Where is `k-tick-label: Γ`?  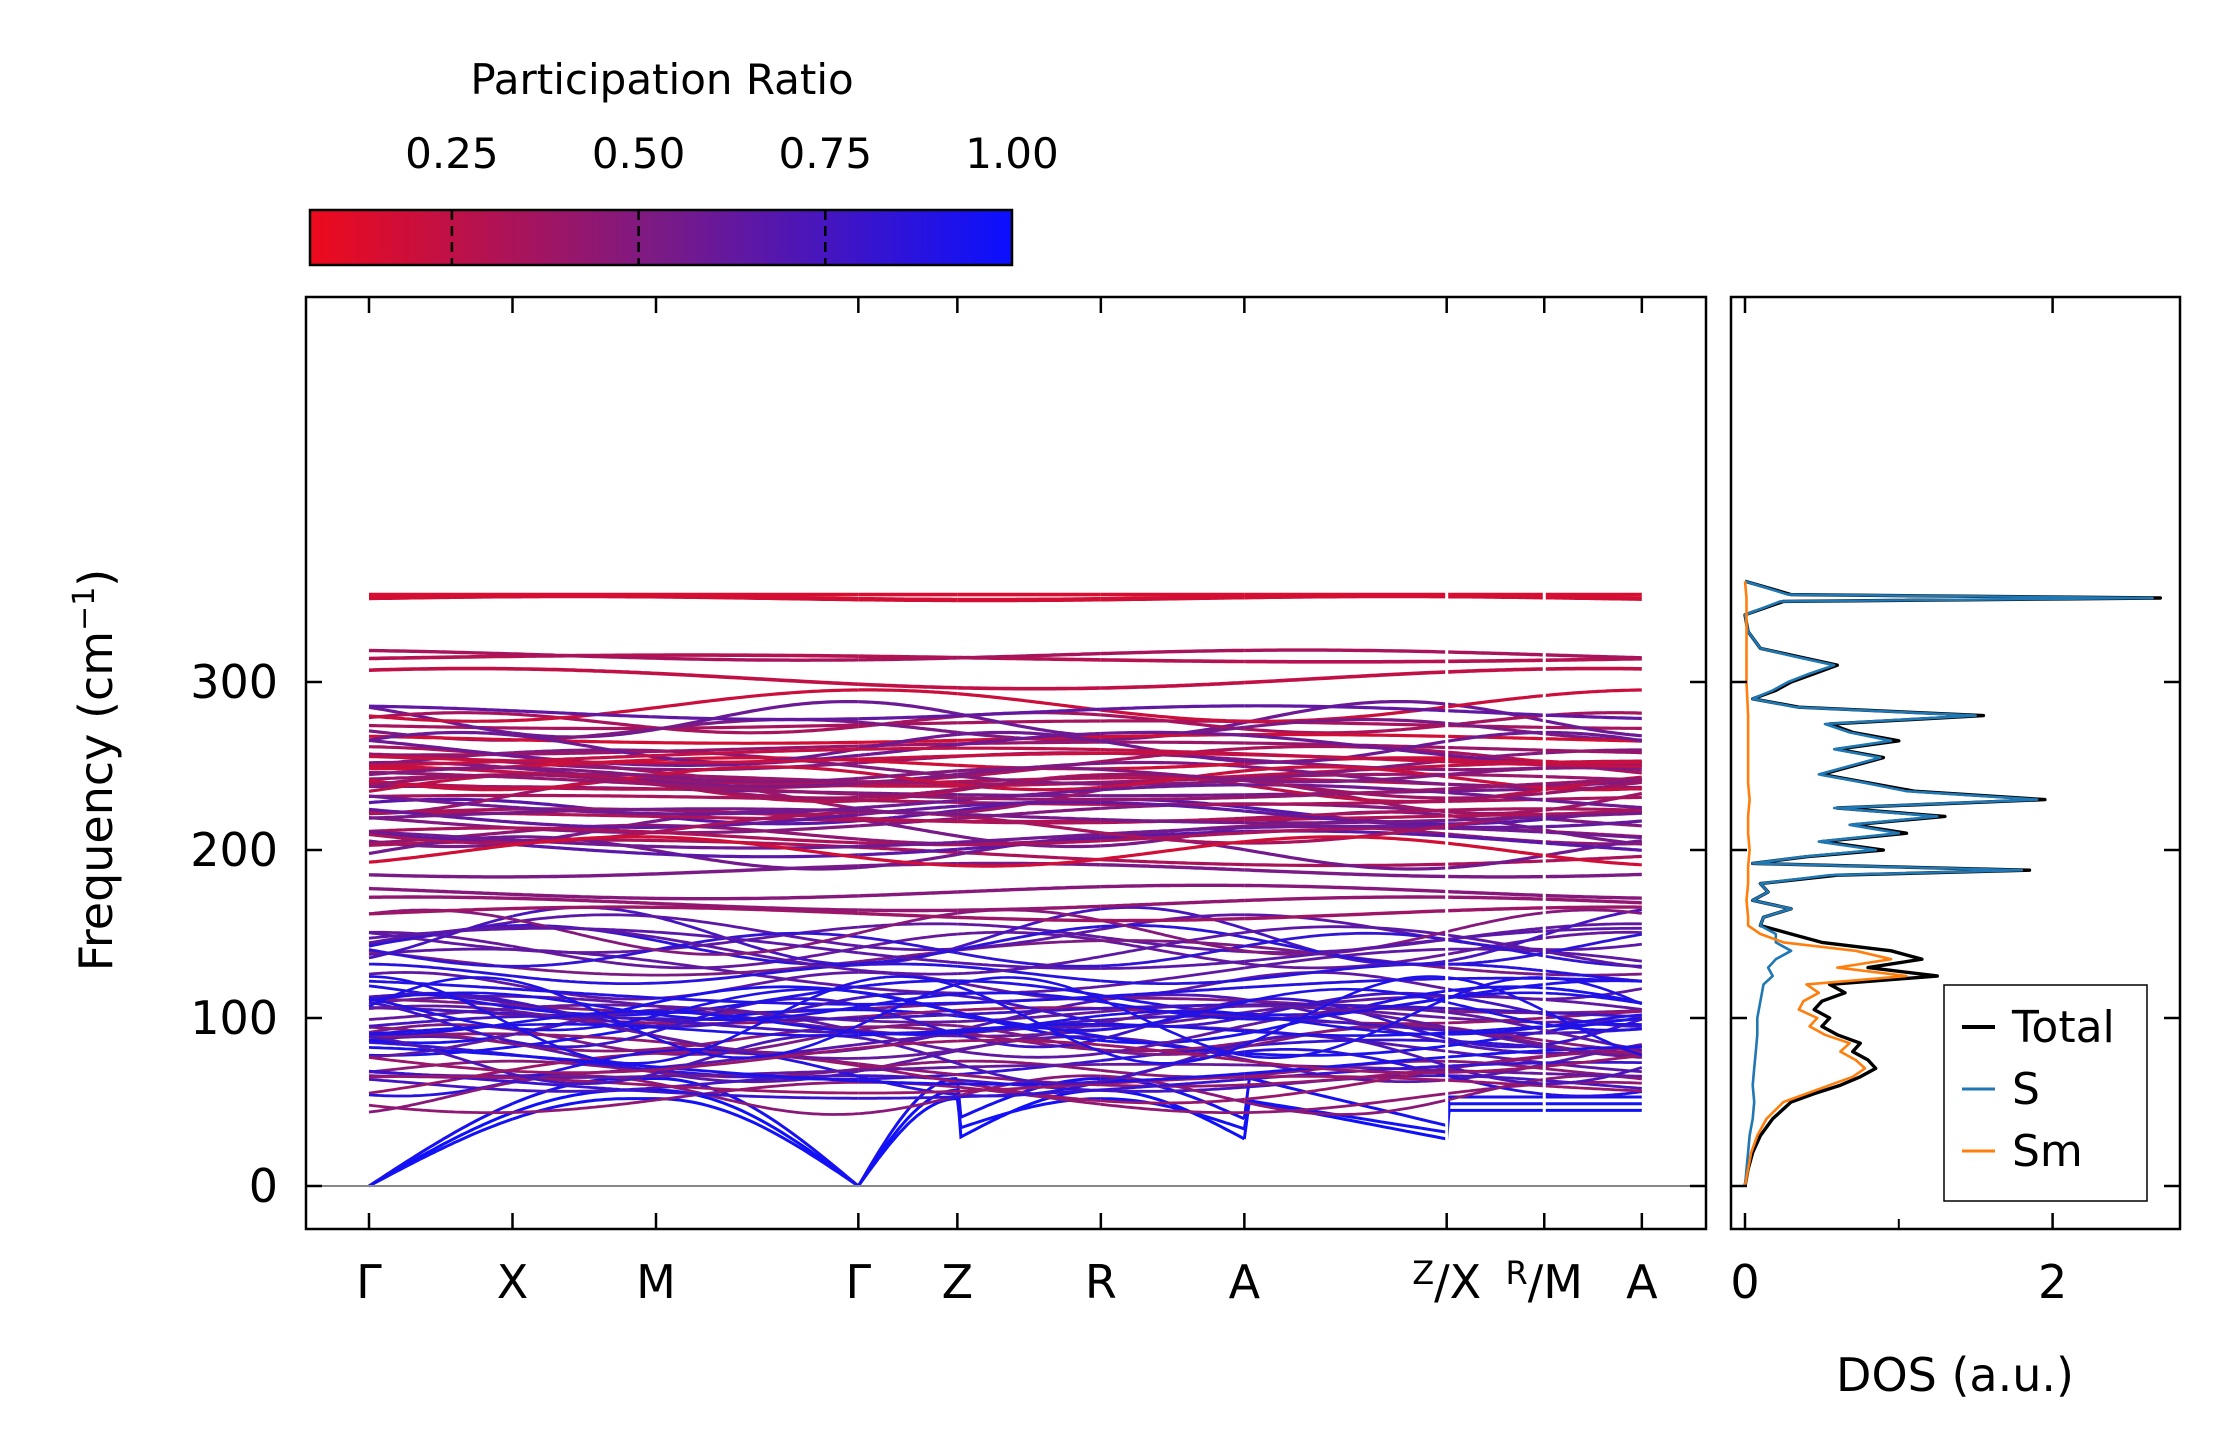 k-tick-label: Γ is located at coordinates (859, 1282).